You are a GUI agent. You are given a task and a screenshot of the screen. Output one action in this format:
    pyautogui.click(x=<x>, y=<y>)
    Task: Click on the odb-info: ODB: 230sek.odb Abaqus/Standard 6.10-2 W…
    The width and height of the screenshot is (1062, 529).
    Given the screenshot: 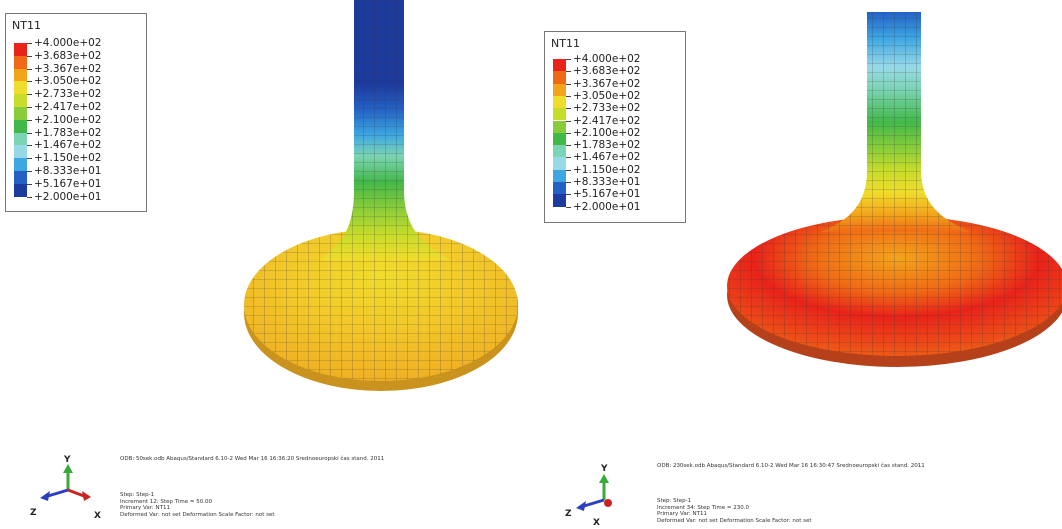 What is the action you would take?
    pyautogui.click(x=791, y=466)
    